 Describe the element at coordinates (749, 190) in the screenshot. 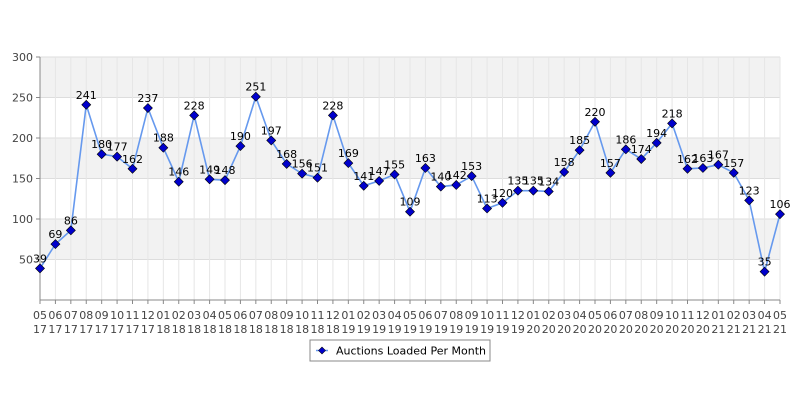

I see `data-value-label: 123` at that location.